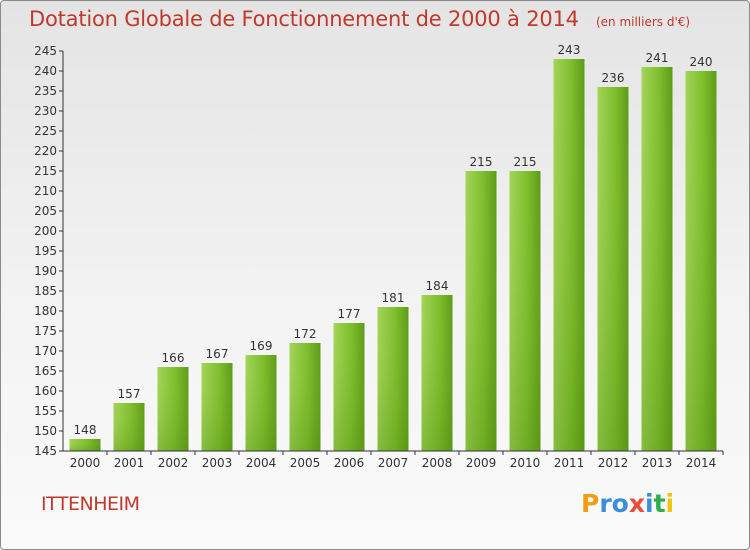 This screenshot has width=750, height=550. What do you see at coordinates (437, 373) in the screenshot?
I see `bar-shade-2008` at bounding box center [437, 373].